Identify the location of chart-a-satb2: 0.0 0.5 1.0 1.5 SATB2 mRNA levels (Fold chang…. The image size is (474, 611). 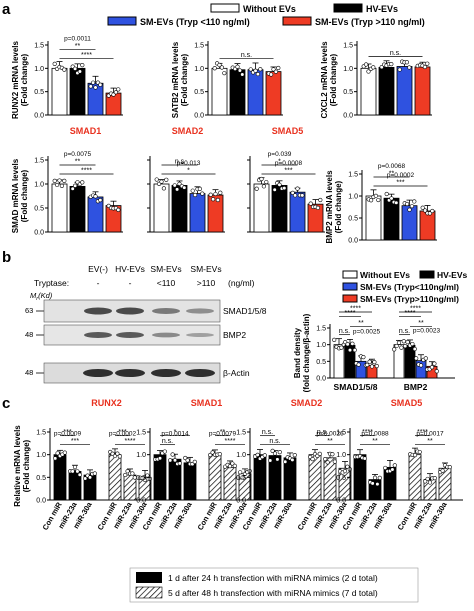
(227, 80).